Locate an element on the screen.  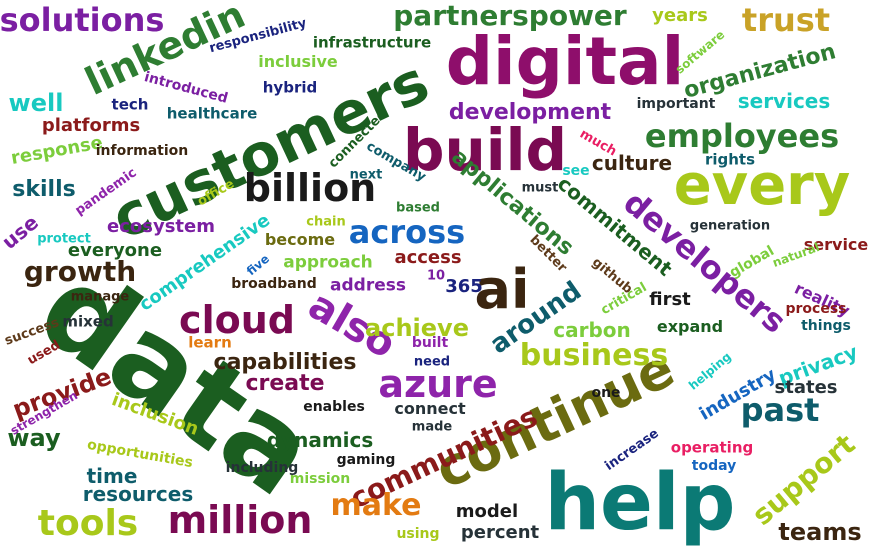
word-access: access is located at coordinates (428, 257).